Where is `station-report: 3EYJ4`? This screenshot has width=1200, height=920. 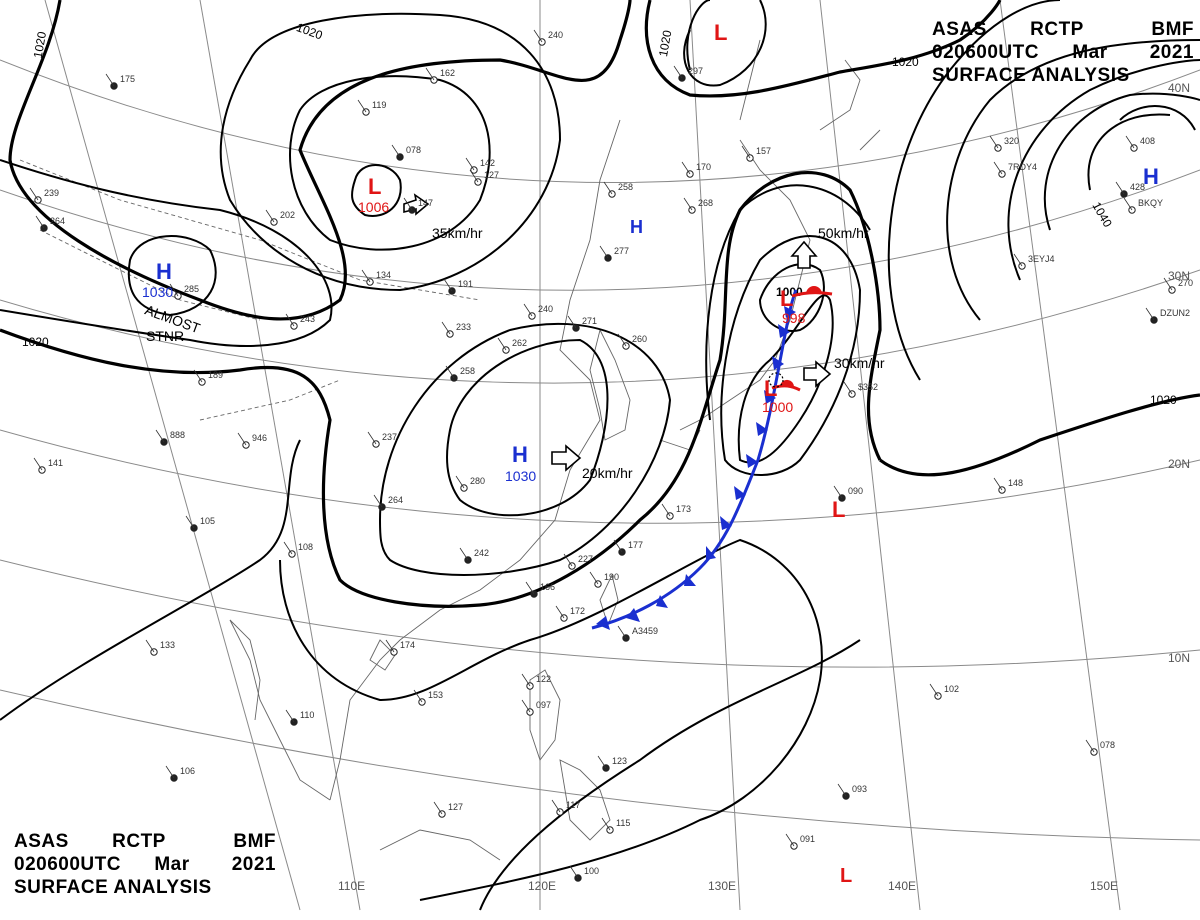
station-report: 3EYJ4 is located at coordinates (1041, 259).